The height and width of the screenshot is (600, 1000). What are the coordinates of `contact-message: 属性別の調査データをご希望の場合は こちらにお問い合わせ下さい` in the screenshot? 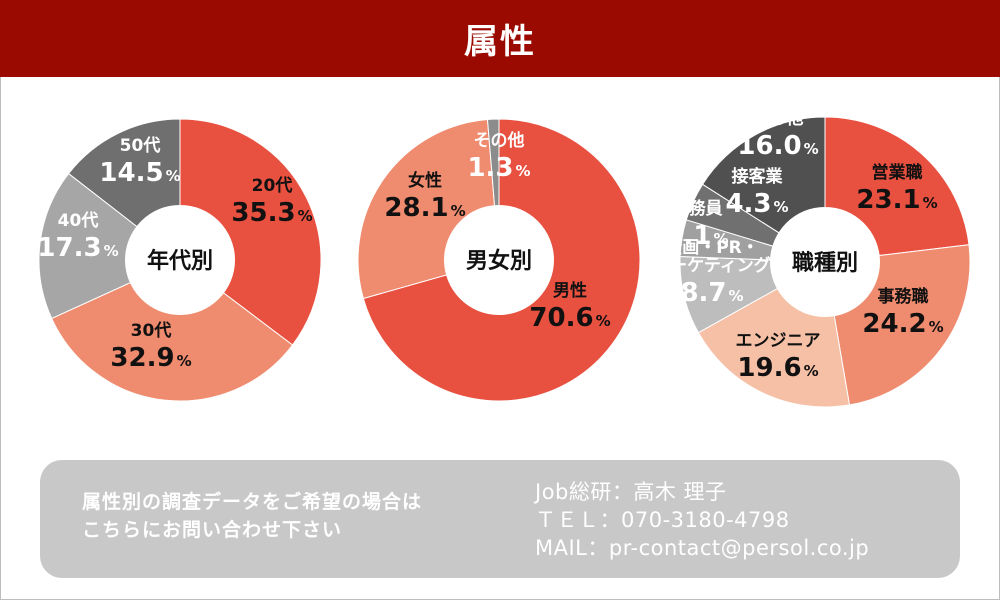 It's located at (252, 516).